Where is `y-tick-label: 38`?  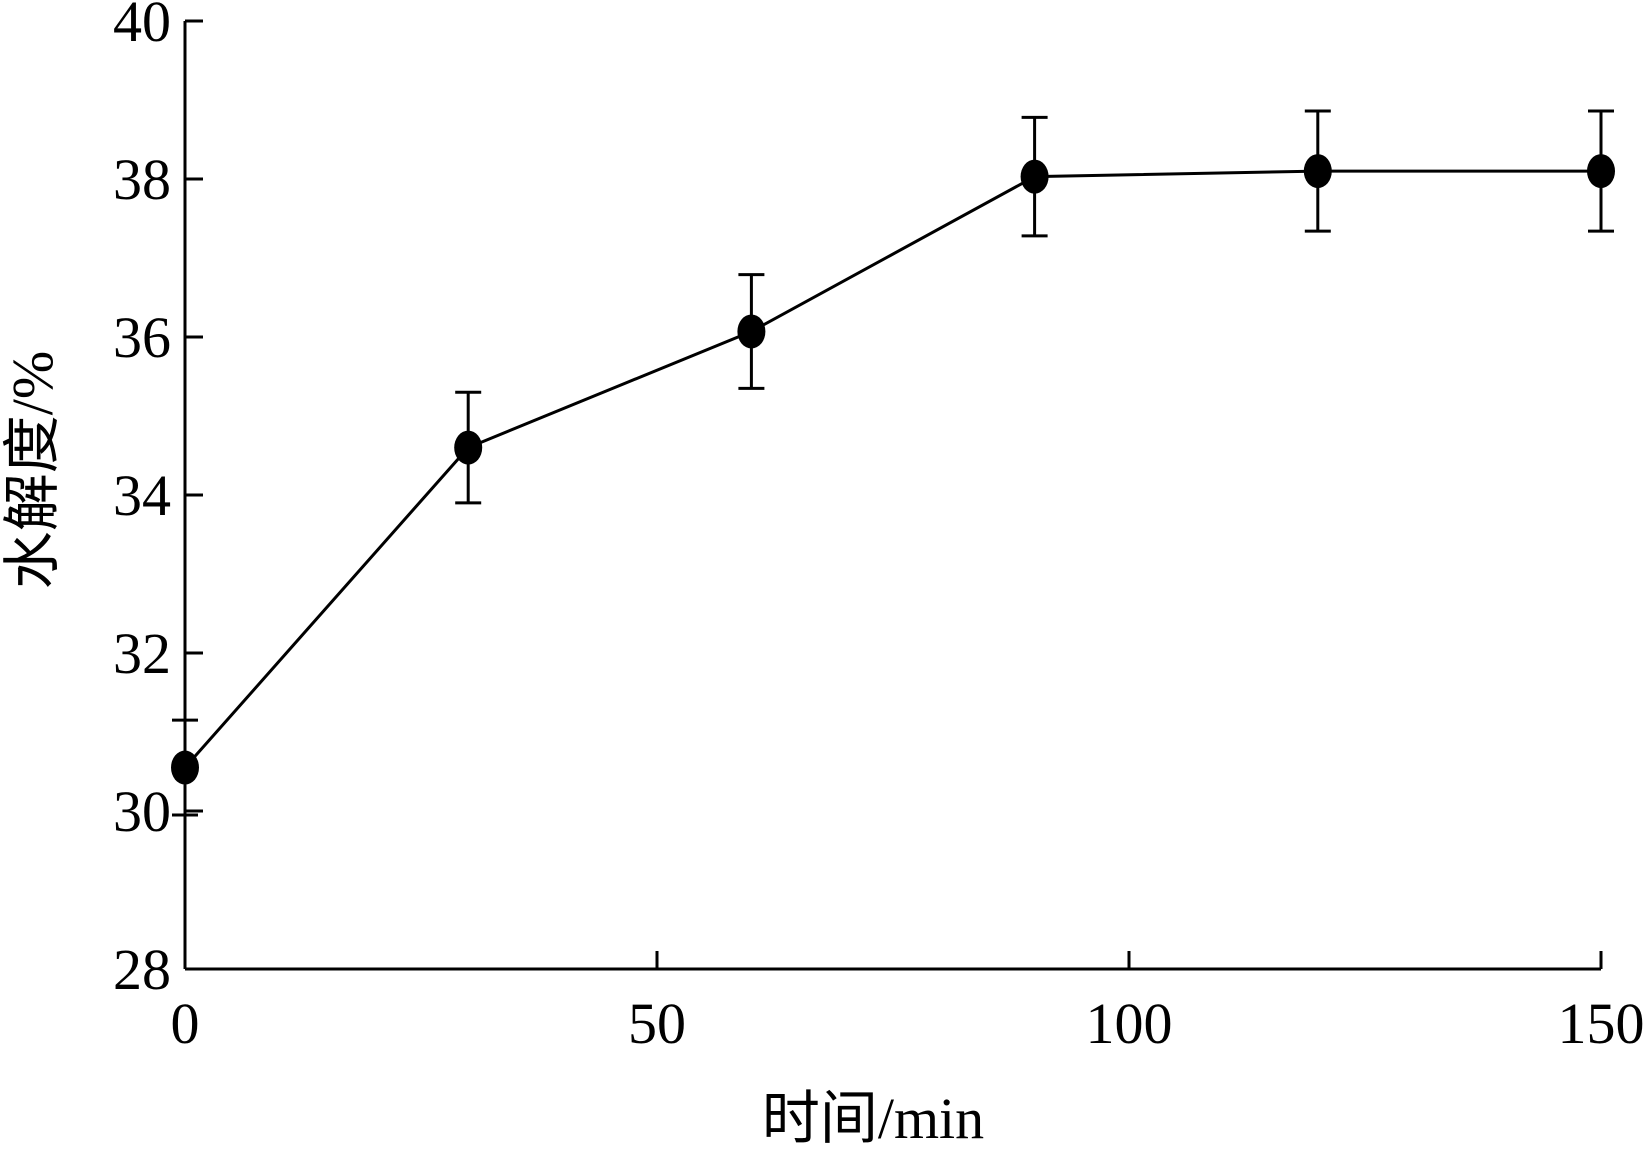
y-tick-label: 38 is located at coordinates (142, 179).